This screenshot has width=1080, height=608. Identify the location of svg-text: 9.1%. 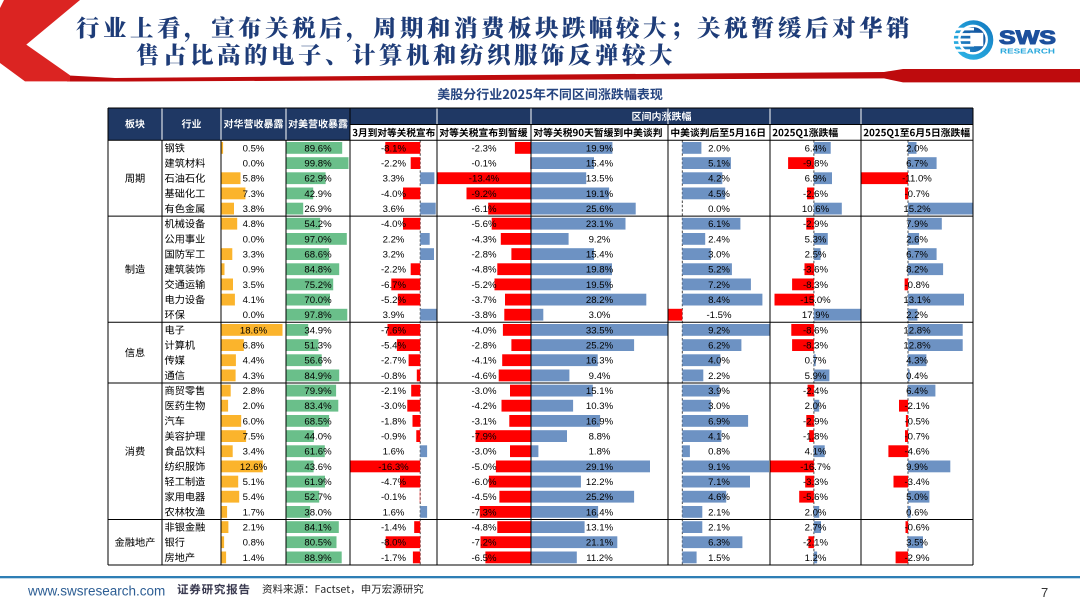
(719, 467).